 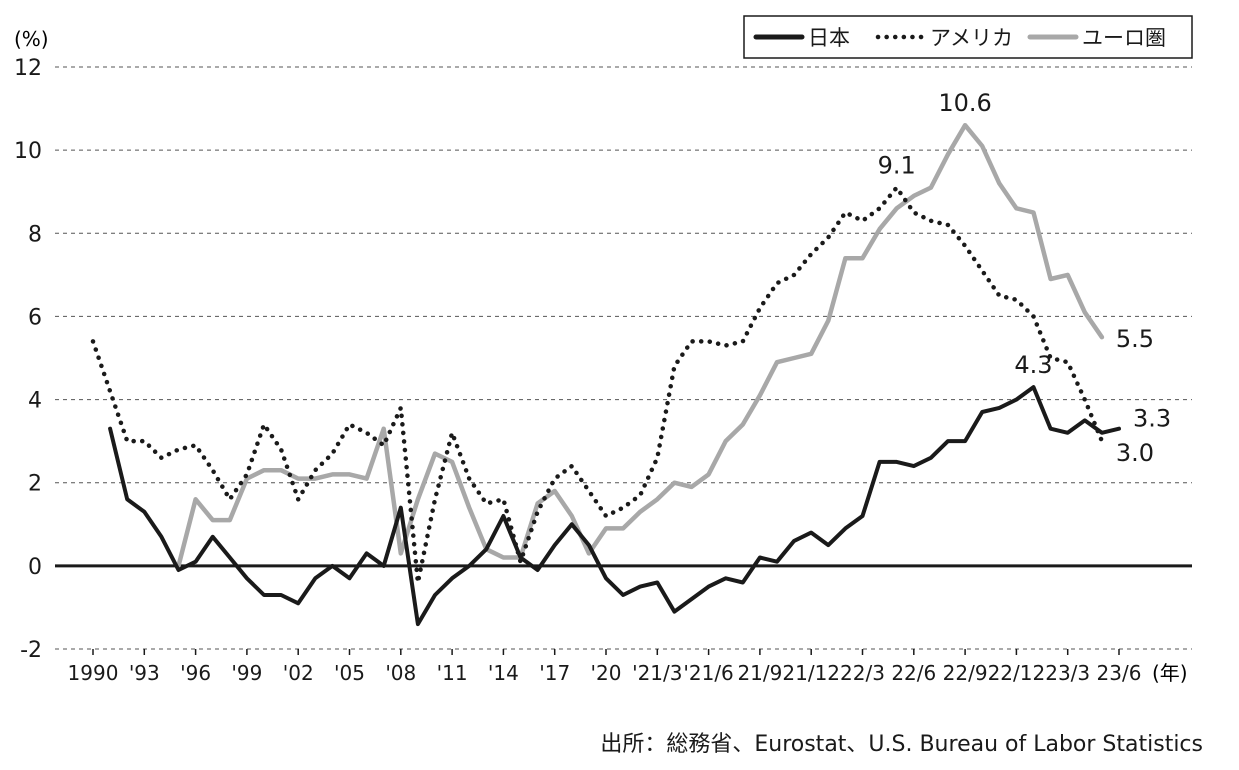 I want to click on x-tick-label: 1990, so click(x=93, y=673).